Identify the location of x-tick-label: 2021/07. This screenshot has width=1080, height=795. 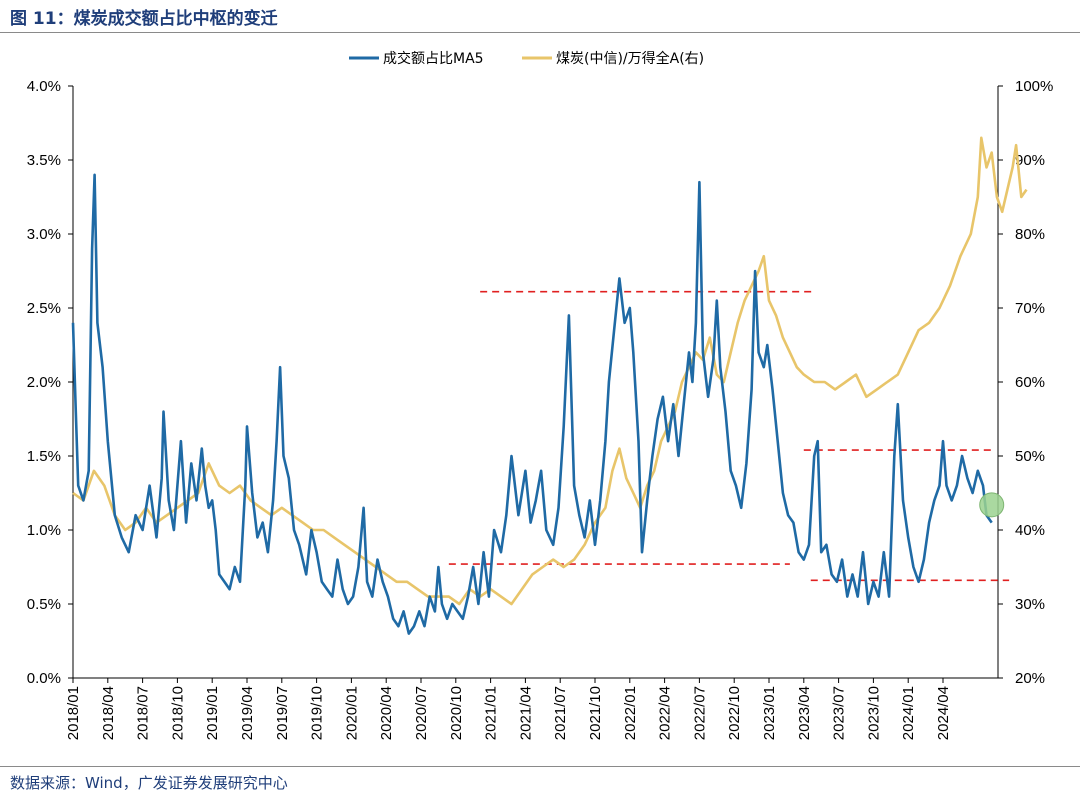
(560, 713).